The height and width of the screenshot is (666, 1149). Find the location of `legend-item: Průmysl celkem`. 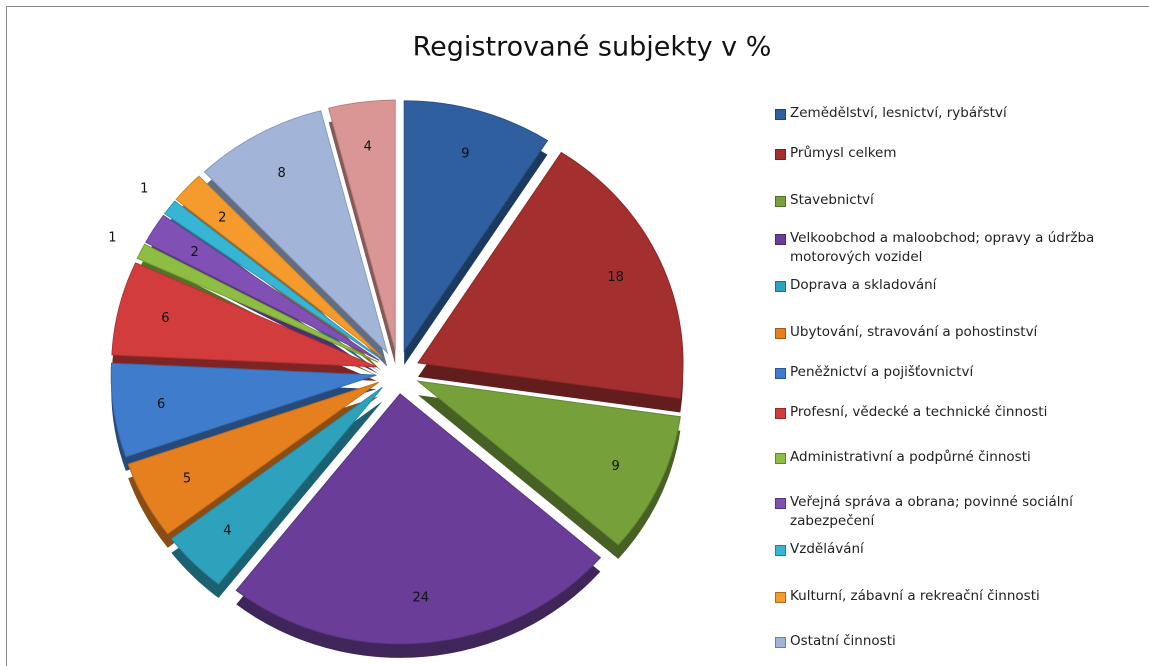

legend-item: Průmysl celkem is located at coordinates (960, 153).